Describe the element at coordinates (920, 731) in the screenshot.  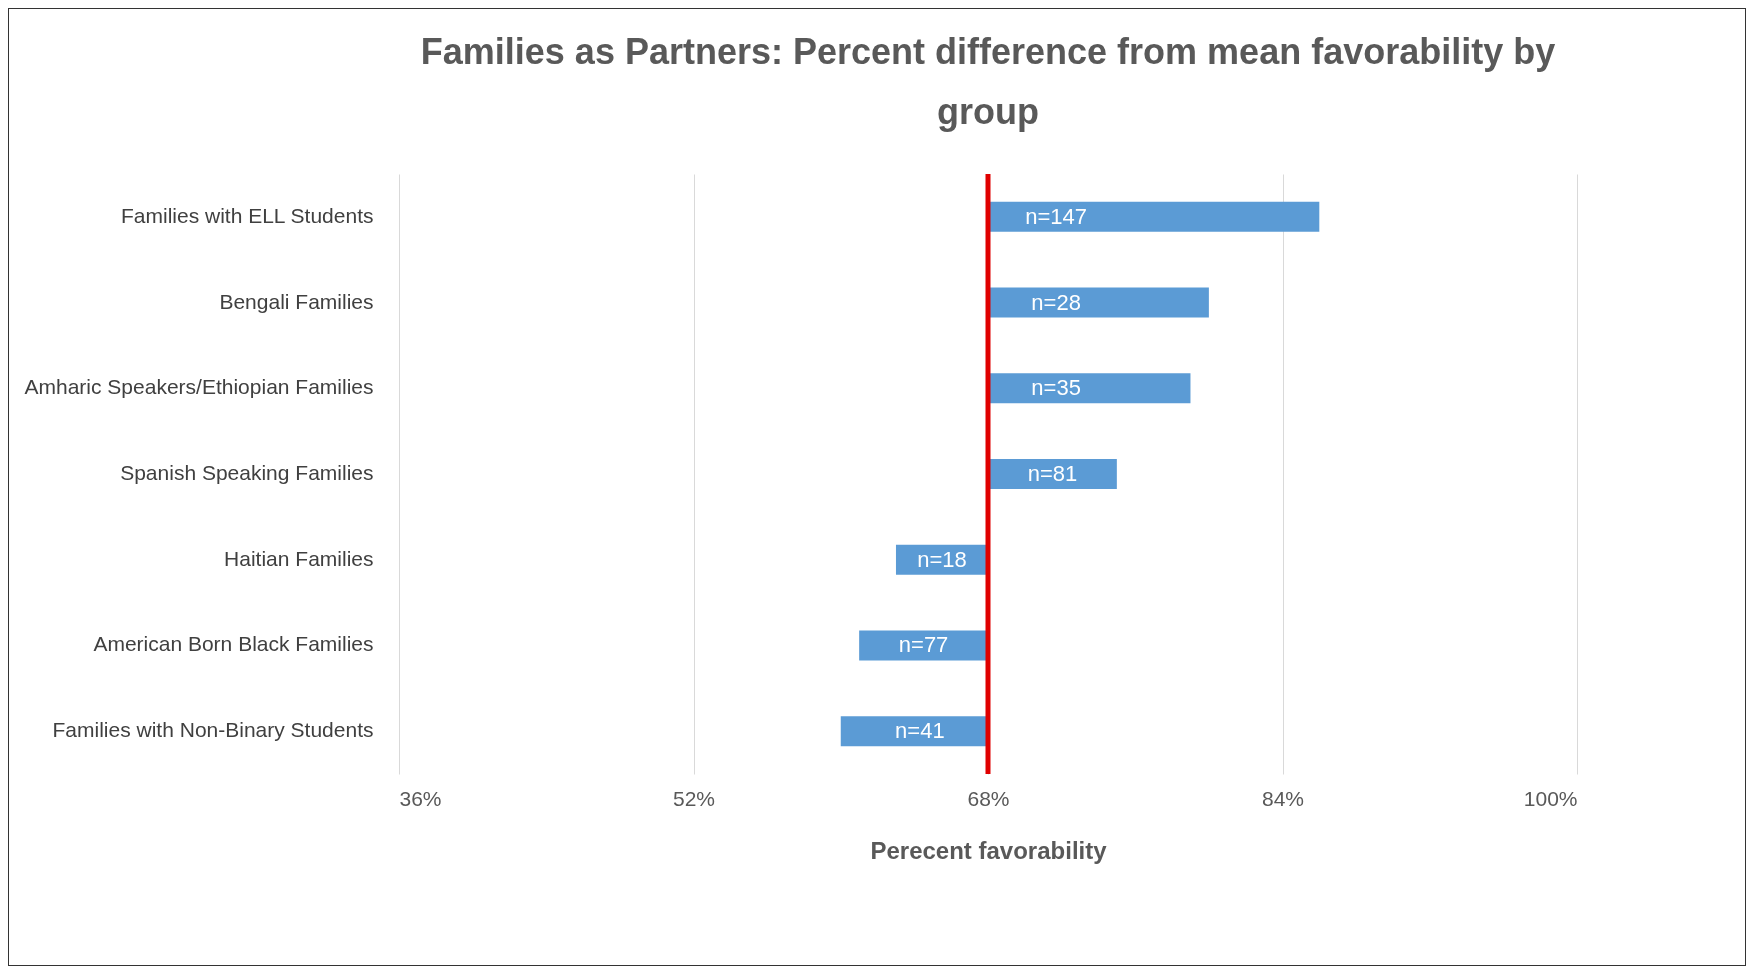
I see `annotation: n=41` at that location.